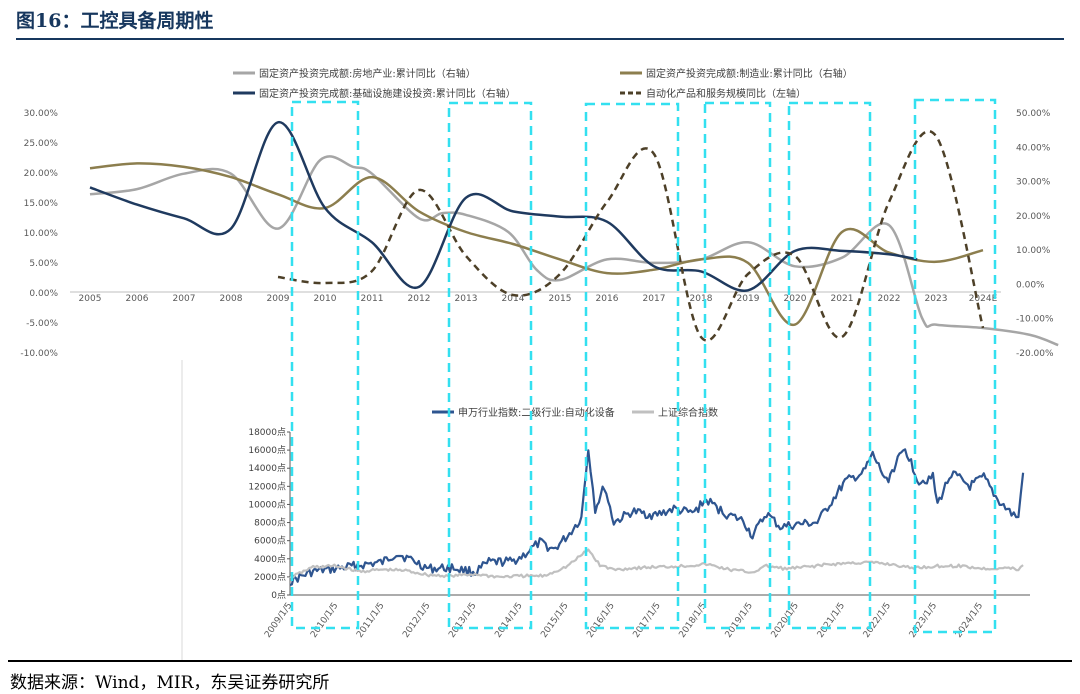 The height and width of the screenshot is (694, 1080). I want to click on chart2-legend-label: 申万行业指数:二级行业:自动化设备, so click(536, 412).